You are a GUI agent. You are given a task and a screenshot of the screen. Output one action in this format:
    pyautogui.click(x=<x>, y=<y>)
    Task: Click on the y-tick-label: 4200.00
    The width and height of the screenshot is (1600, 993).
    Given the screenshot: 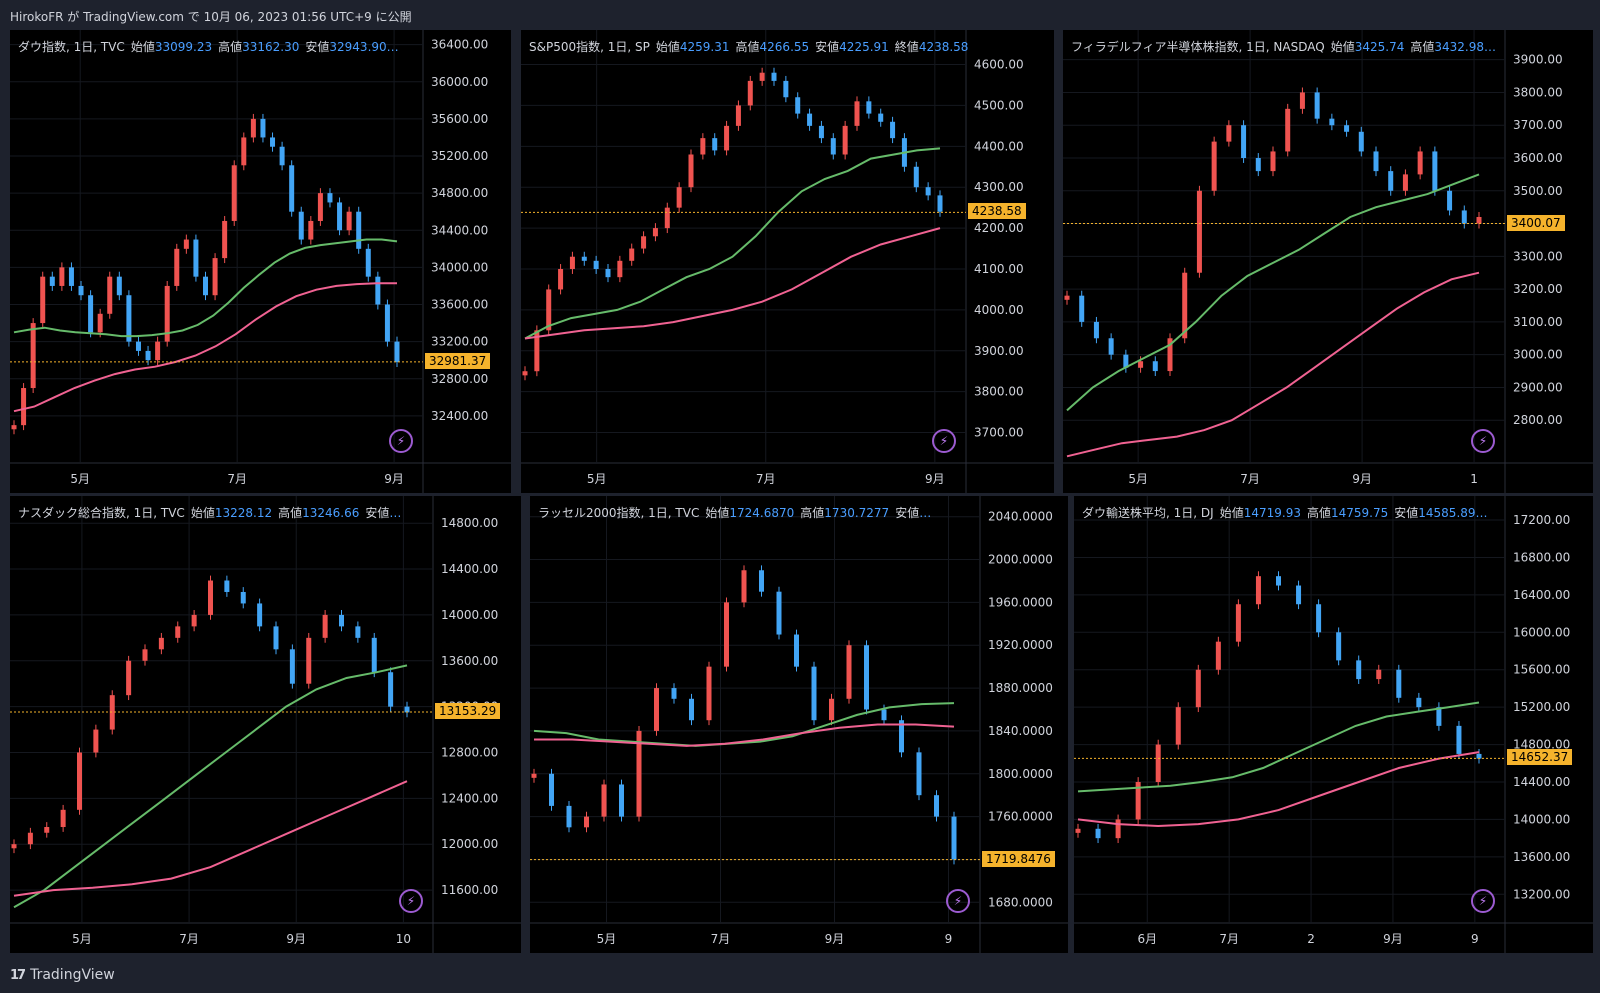 What is the action you would take?
    pyautogui.click(x=999, y=228)
    